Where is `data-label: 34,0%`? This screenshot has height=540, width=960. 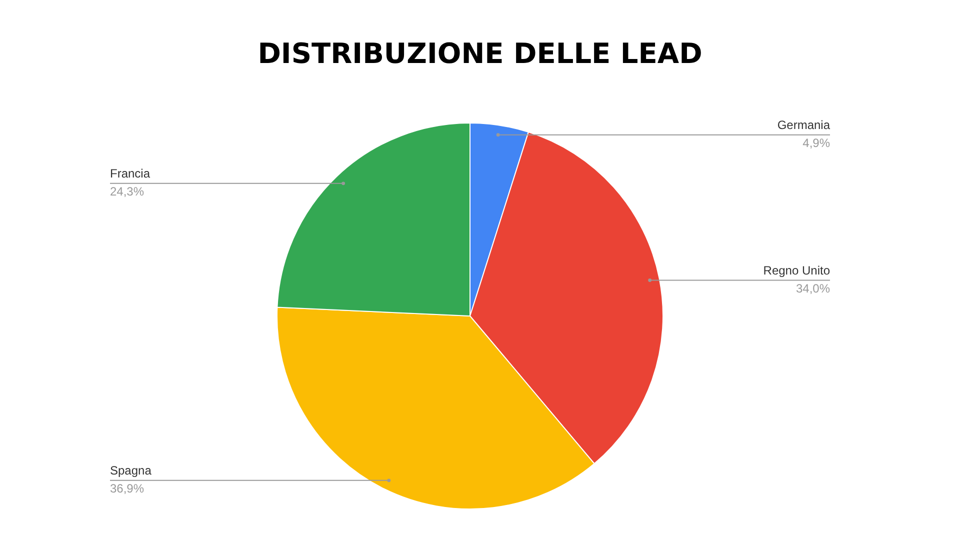 data-label: 34,0% is located at coordinates (813, 288).